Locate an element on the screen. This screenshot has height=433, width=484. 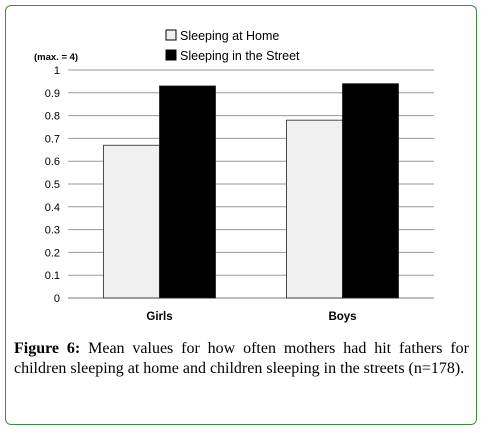
bar-home-girls is located at coordinates (131, 221).